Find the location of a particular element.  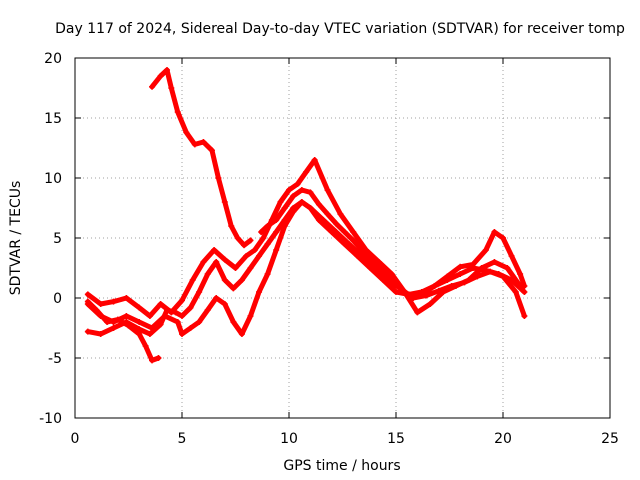

x-tick-label: 0 is located at coordinates (75, 439).